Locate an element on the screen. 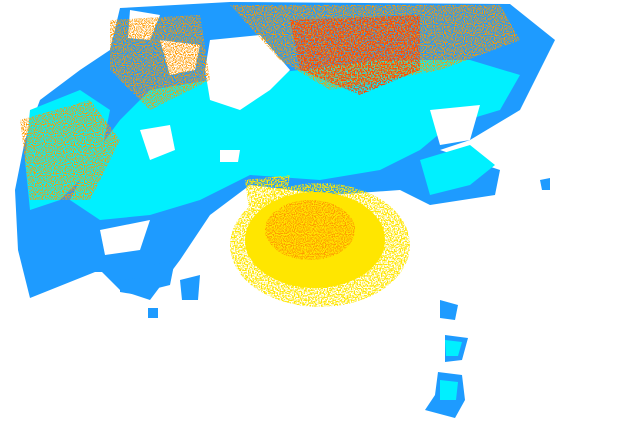 Image resolution: width=640 pixels, height=427 pixels. echo-scattered-cells is located at coordinates (147, 289).